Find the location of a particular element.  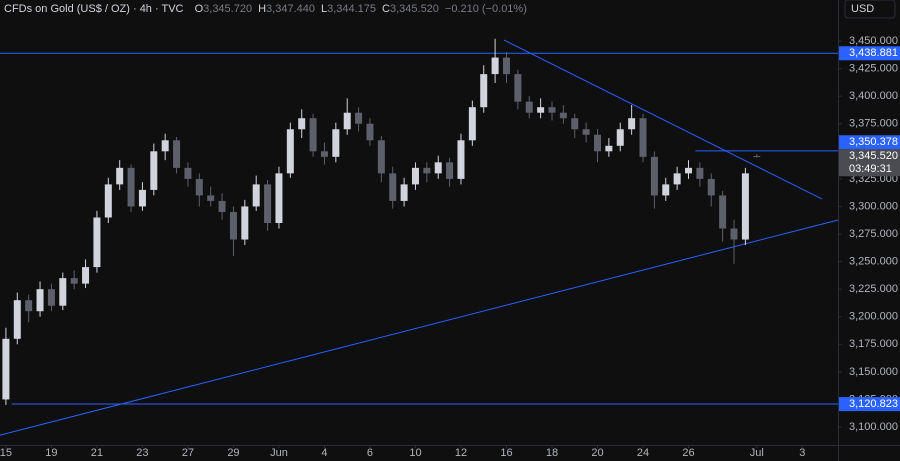

x-tick-label: 21 is located at coordinates (97, 453).